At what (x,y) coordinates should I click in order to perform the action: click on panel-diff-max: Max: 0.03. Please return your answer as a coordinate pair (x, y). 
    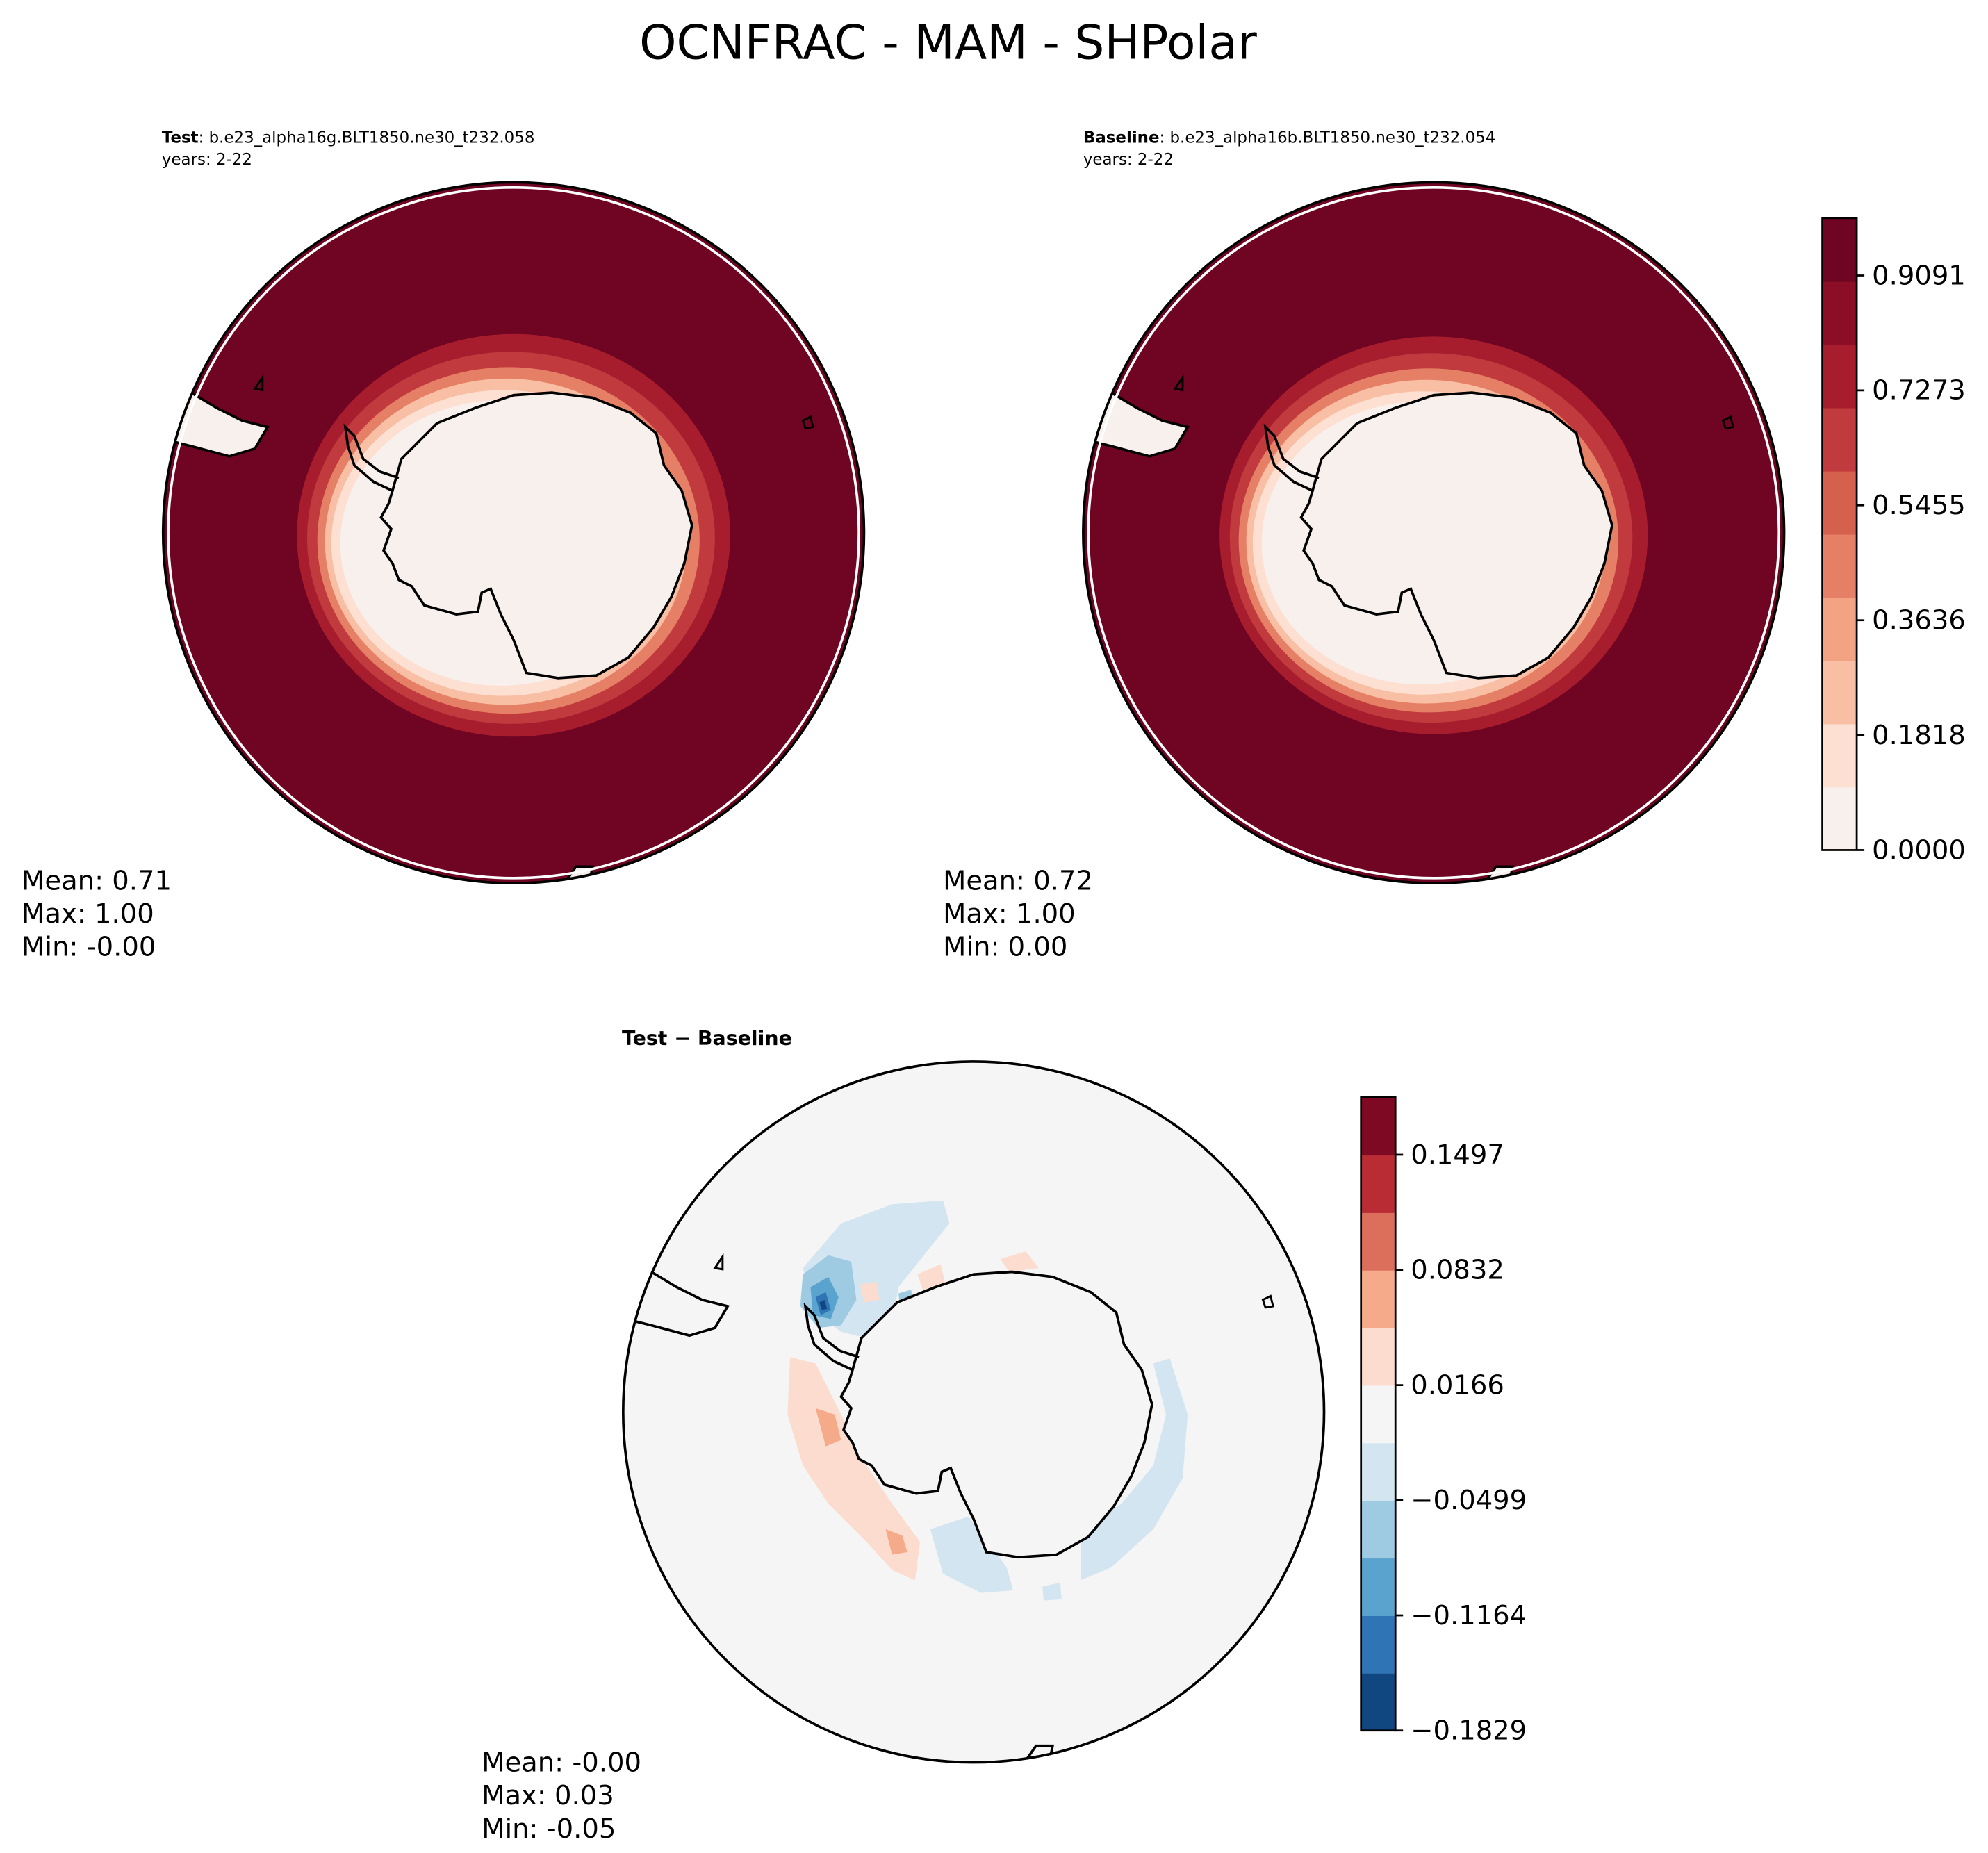
    Looking at the image, I should click on (548, 1795).